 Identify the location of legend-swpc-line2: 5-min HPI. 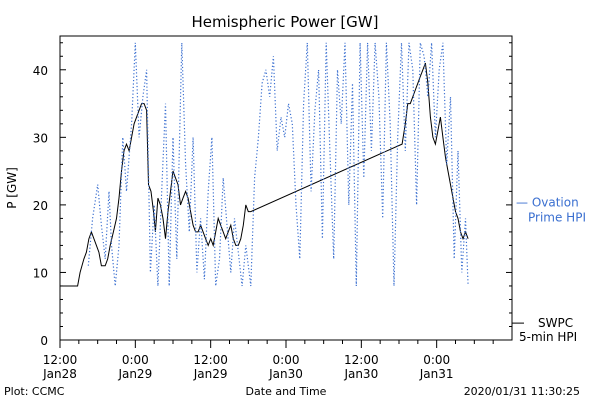
(548, 337).